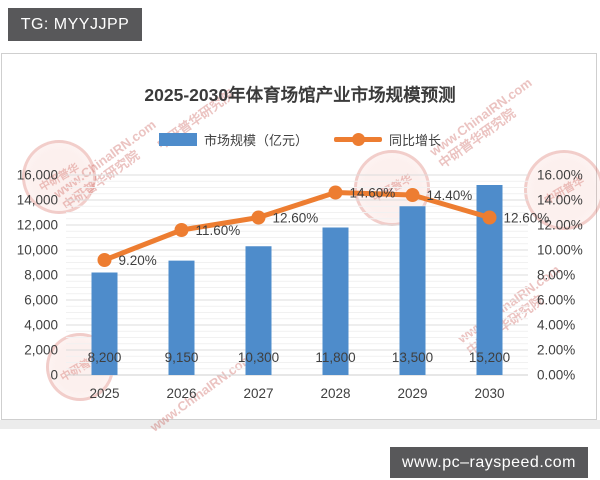  Describe the element at coordinates (255, 140) in the screenshot. I see `legend-label-bar: 市场规模（亿元）` at that location.